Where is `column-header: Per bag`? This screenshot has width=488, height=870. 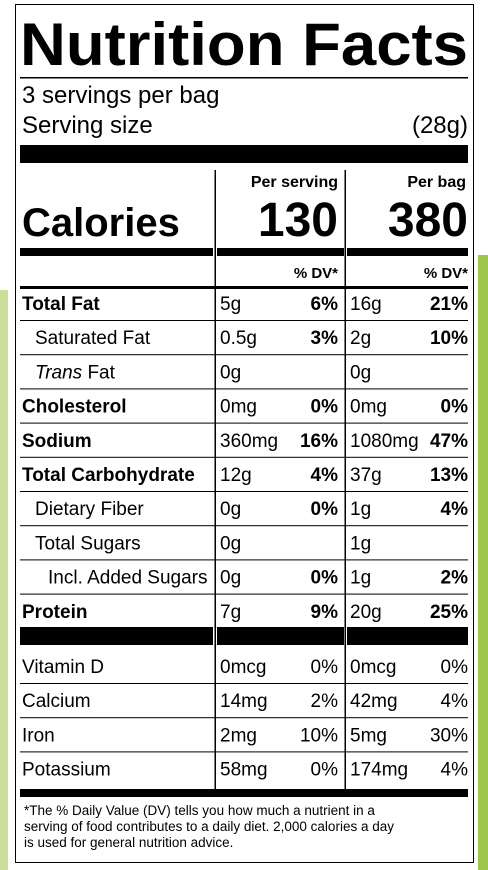
column-header: Per bag is located at coordinates (436, 182).